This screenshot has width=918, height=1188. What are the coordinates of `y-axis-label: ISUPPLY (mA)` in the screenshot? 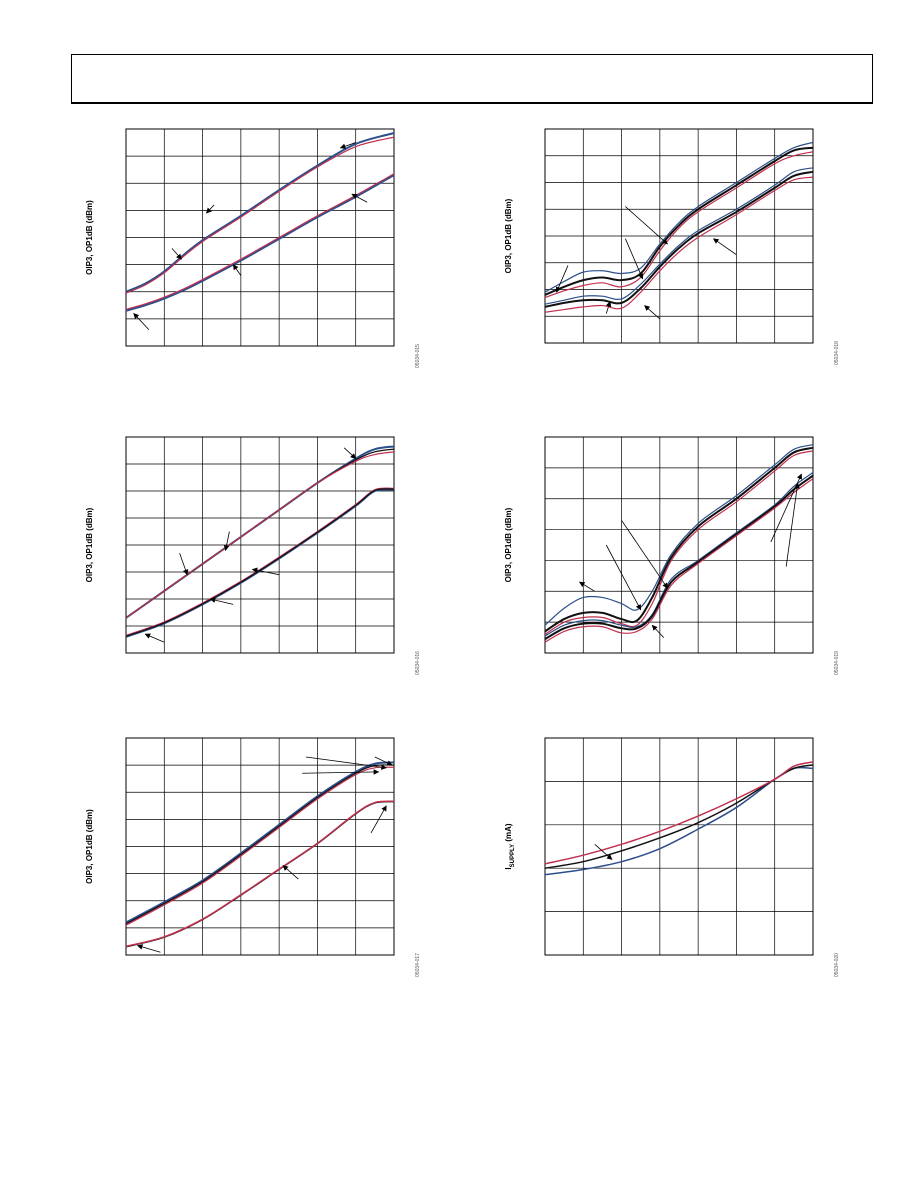 It's located at (510, 846).